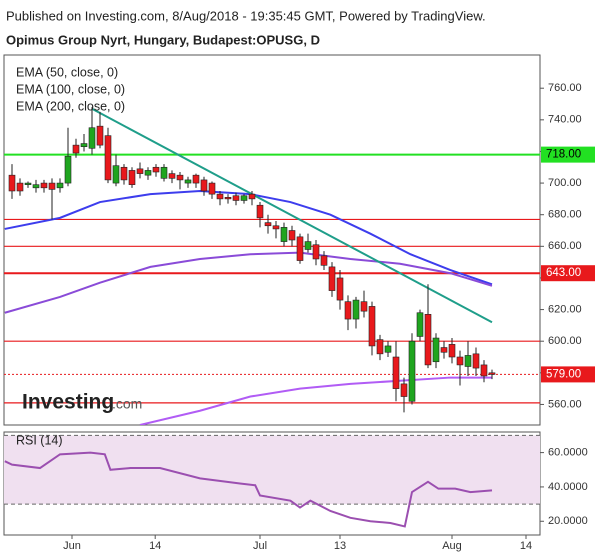 This screenshot has width=600, height=557. I want to click on y-tick-label: 760.00, so click(565, 88).